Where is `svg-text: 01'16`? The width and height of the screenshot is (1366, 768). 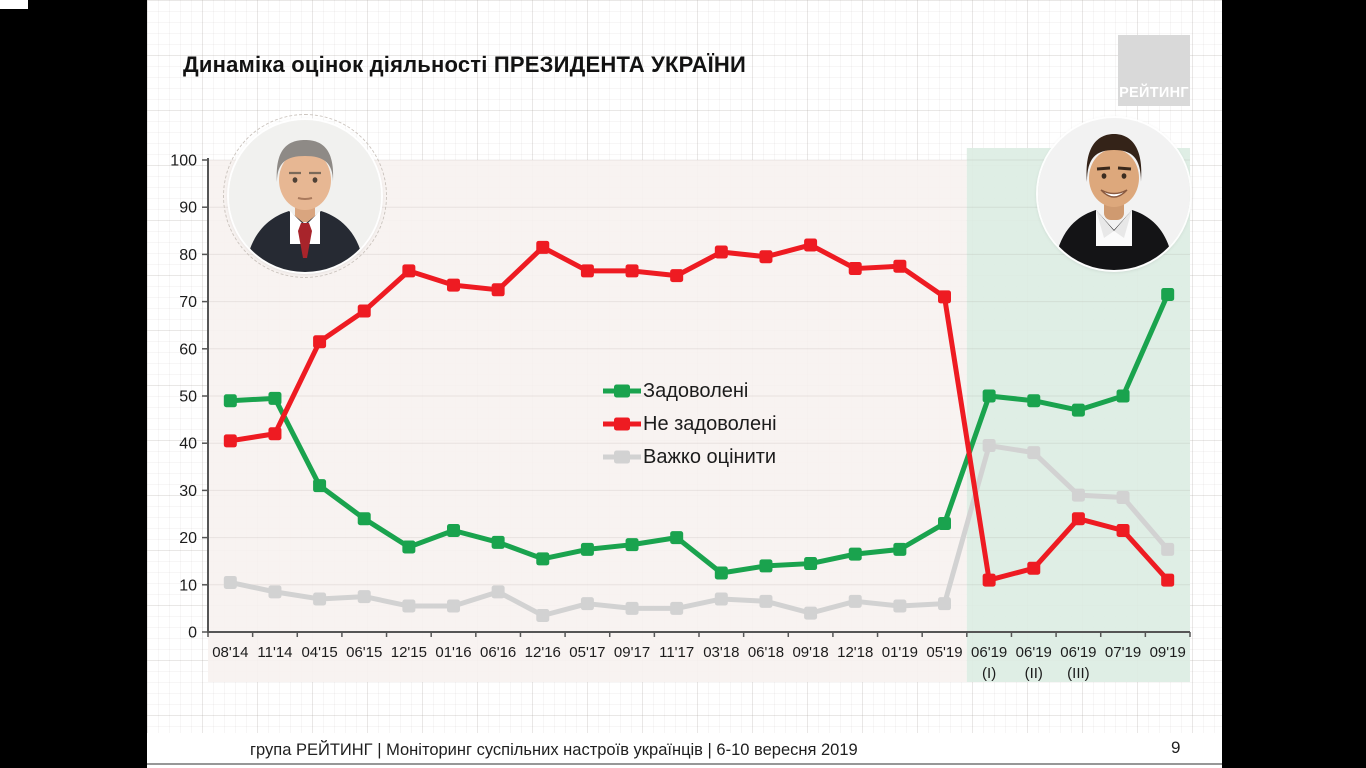
svg-text: 01'16 is located at coordinates (453, 652).